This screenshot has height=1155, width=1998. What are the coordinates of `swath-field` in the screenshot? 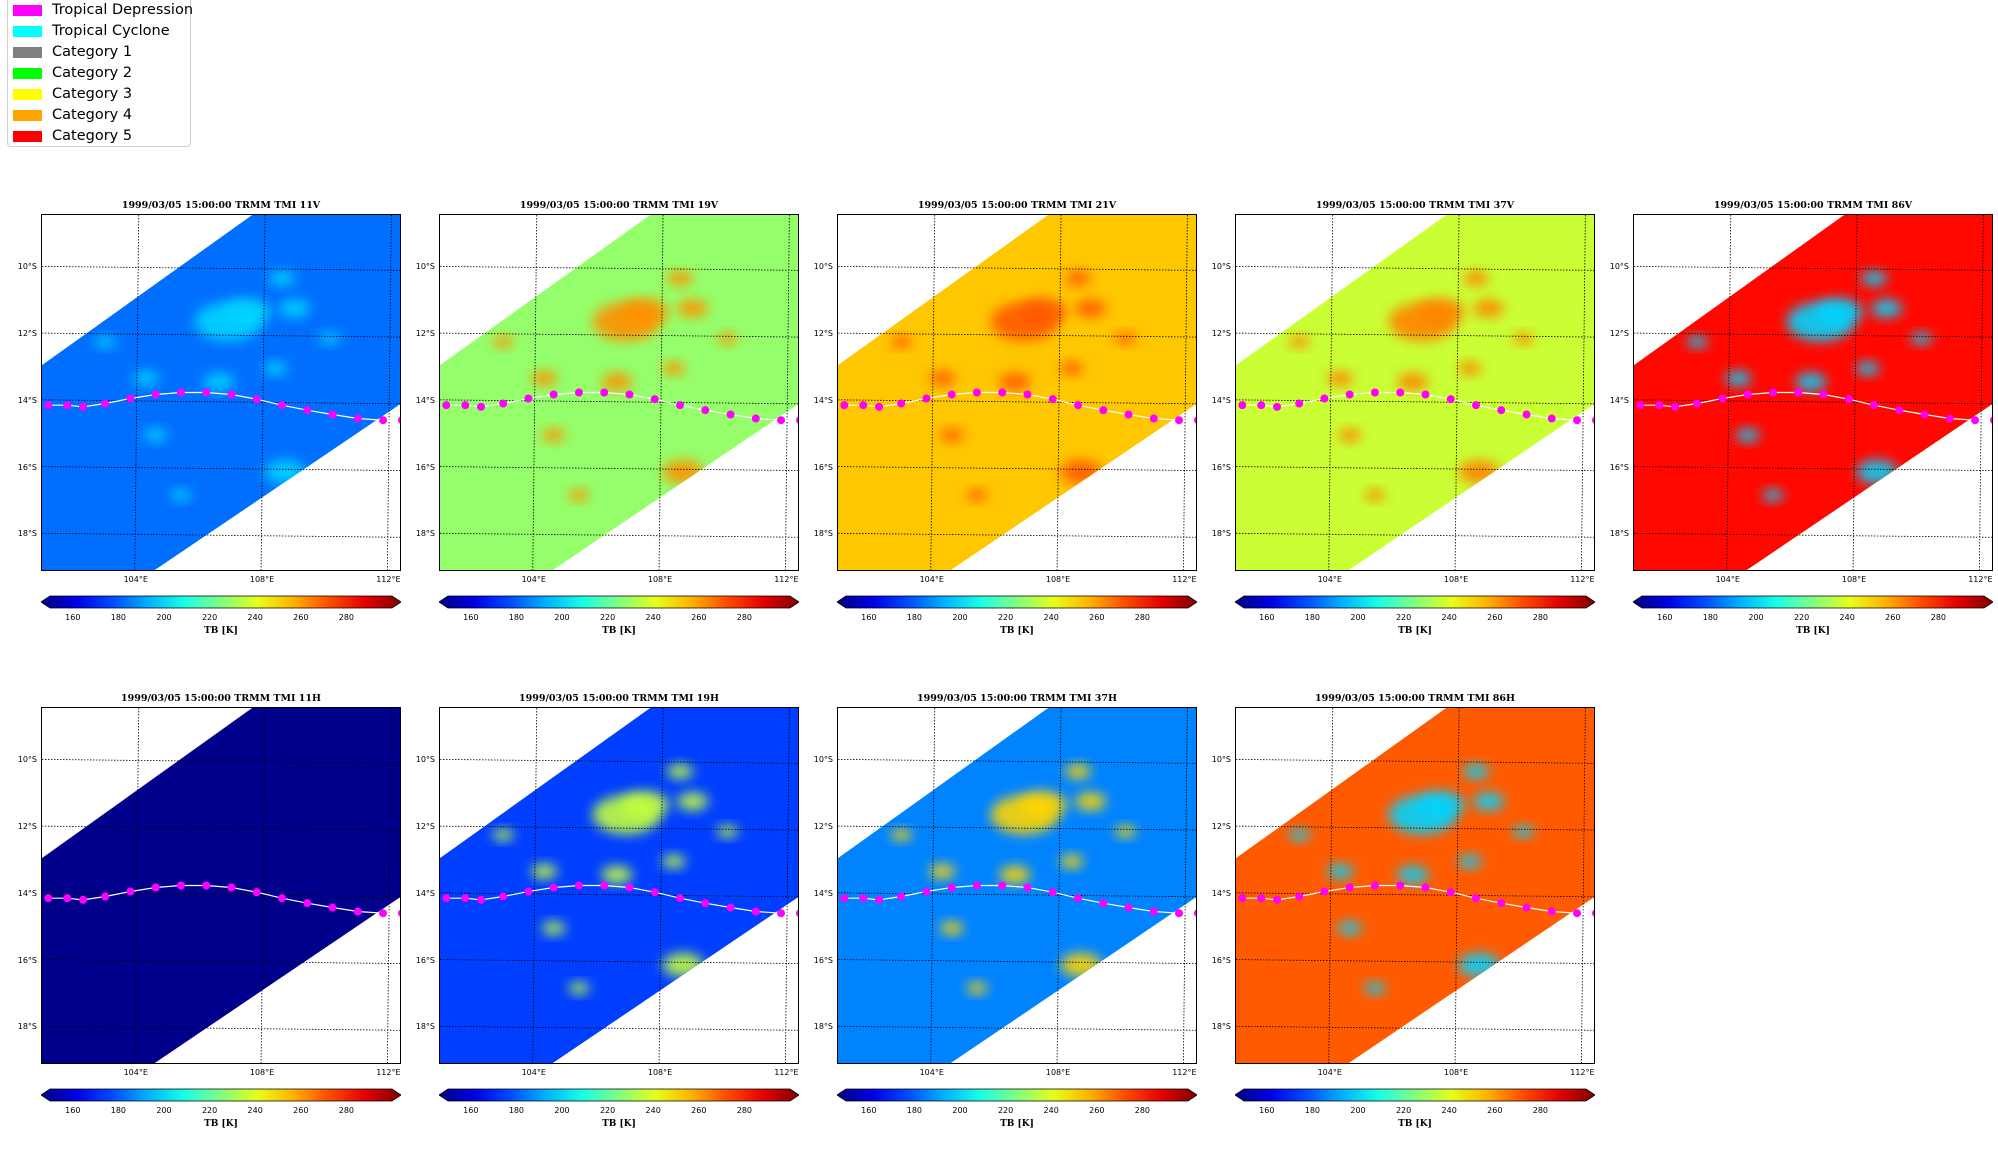 It's located at (619, 392).